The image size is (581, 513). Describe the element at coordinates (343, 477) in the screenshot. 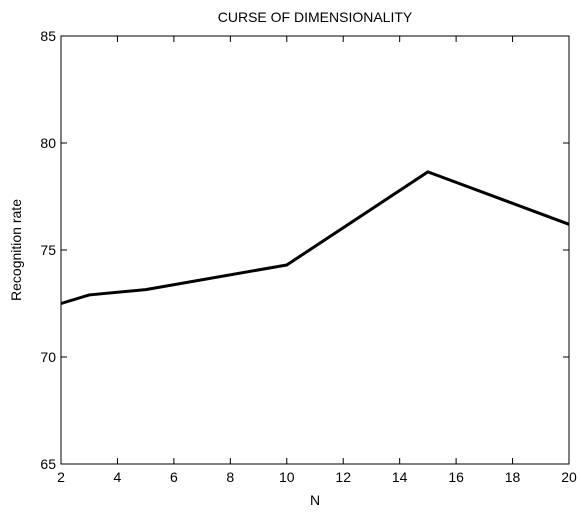

I see `x-tick-label: 12` at that location.